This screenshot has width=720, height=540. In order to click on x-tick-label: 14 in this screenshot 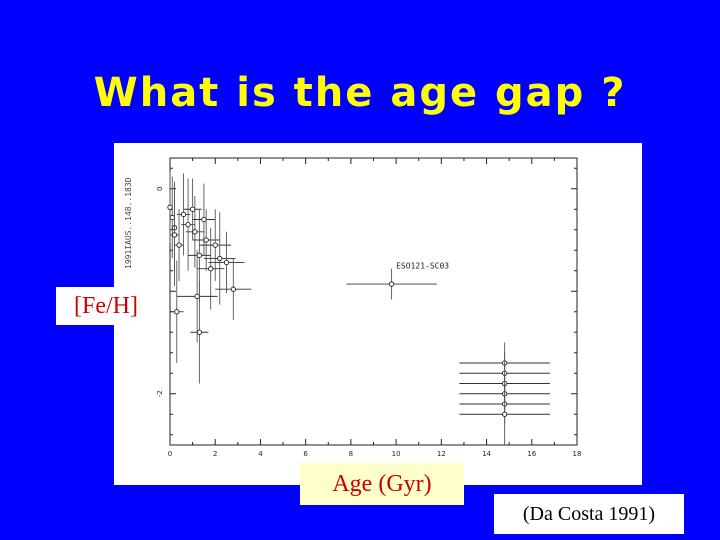, I will do `click(486, 454)`.